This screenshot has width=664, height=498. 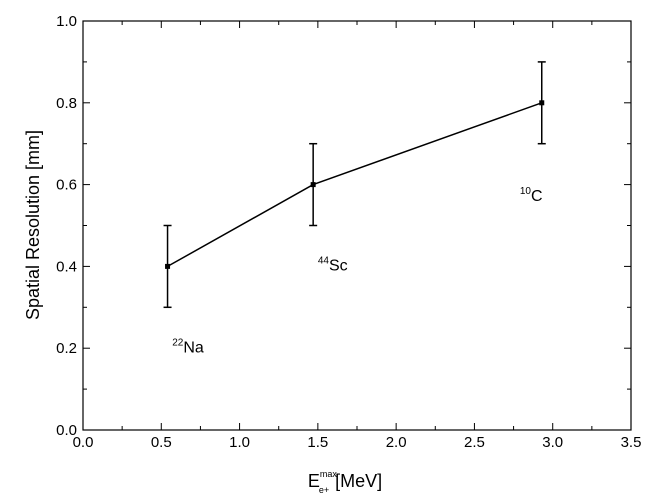 What do you see at coordinates (537, 196) in the screenshot?
I see `isotope-element: C` at bounding box center [537, 196].